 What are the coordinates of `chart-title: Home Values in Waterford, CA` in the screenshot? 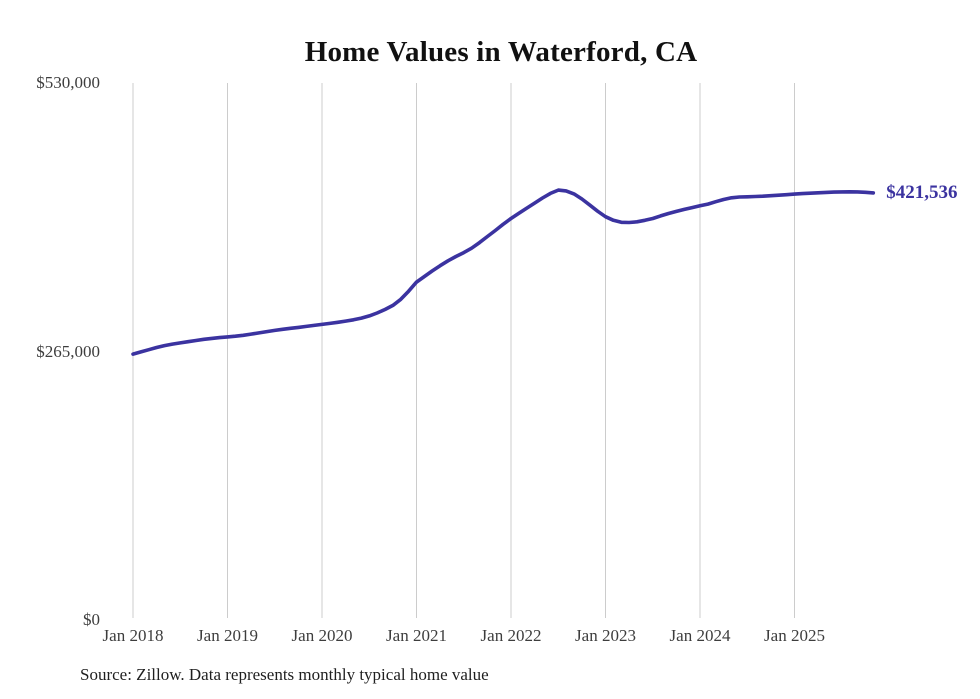 It's located at (501, 52).